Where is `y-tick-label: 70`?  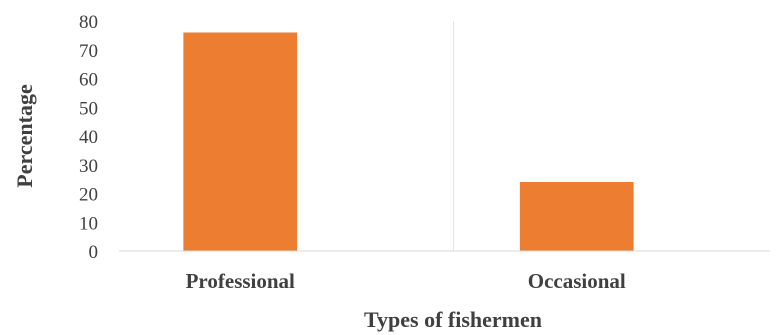
y-tick-label: 70 is located at coordinates (88, 51).